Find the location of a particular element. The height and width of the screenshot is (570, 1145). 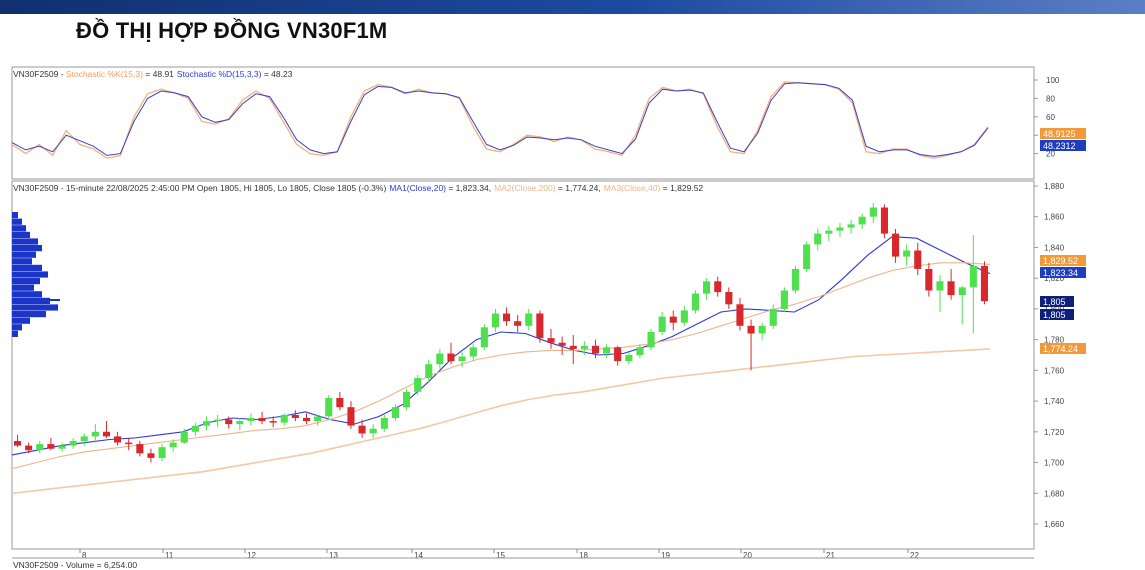

price-tick-label: 1,720 is located at coordinates (1054, 432).